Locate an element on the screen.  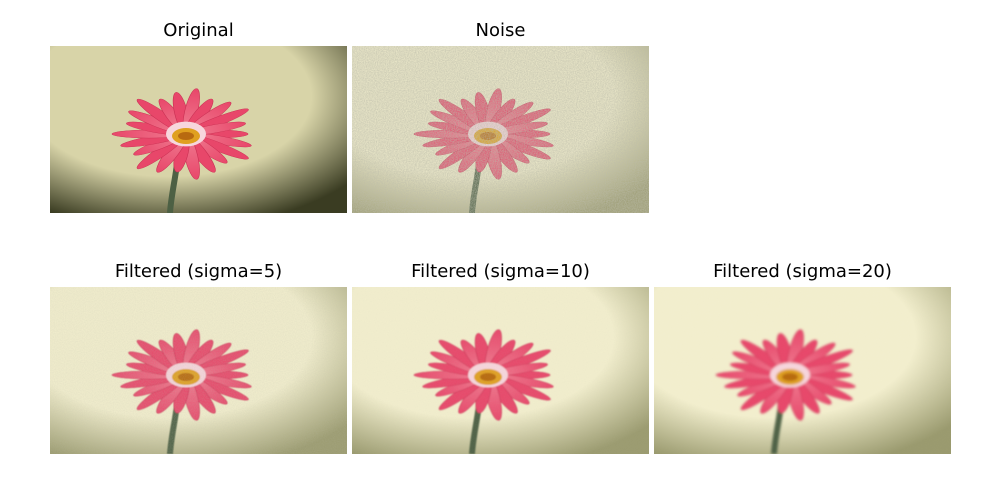
panel-original: Original is located at coordinates (198, 116).